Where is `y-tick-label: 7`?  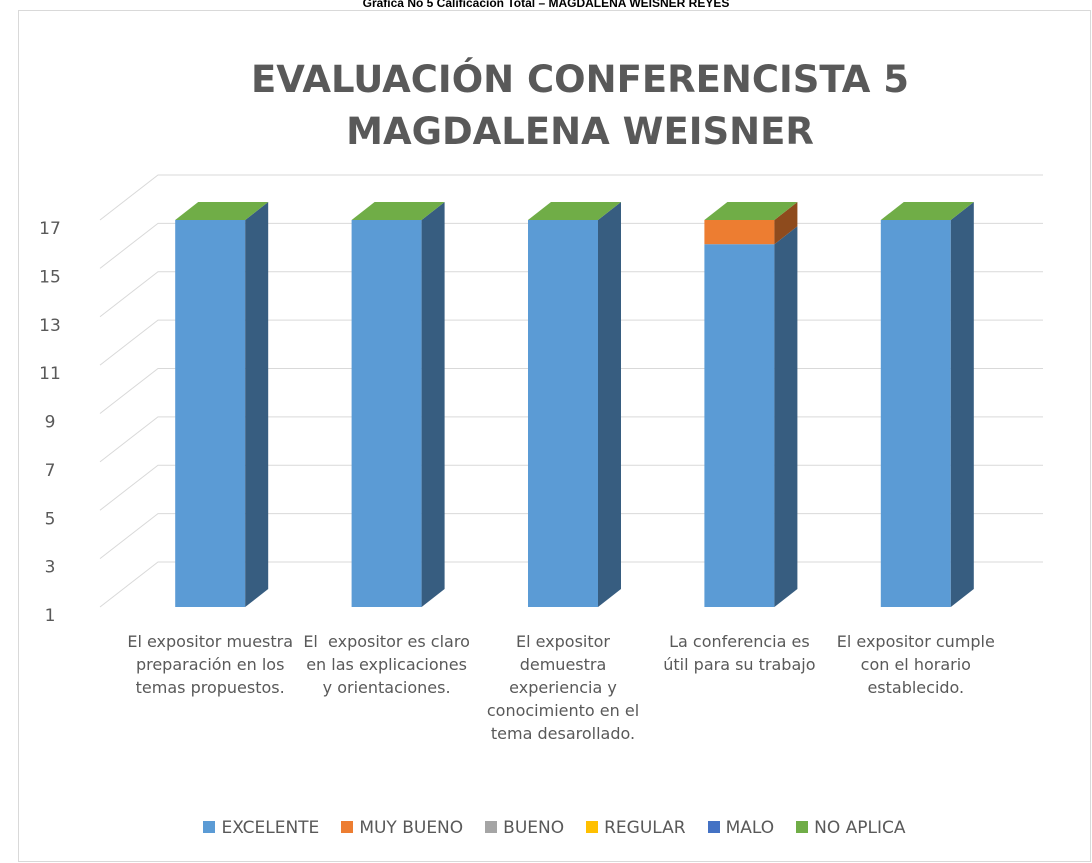
y-tick-label: 7 is located at coordinates (50, 471).